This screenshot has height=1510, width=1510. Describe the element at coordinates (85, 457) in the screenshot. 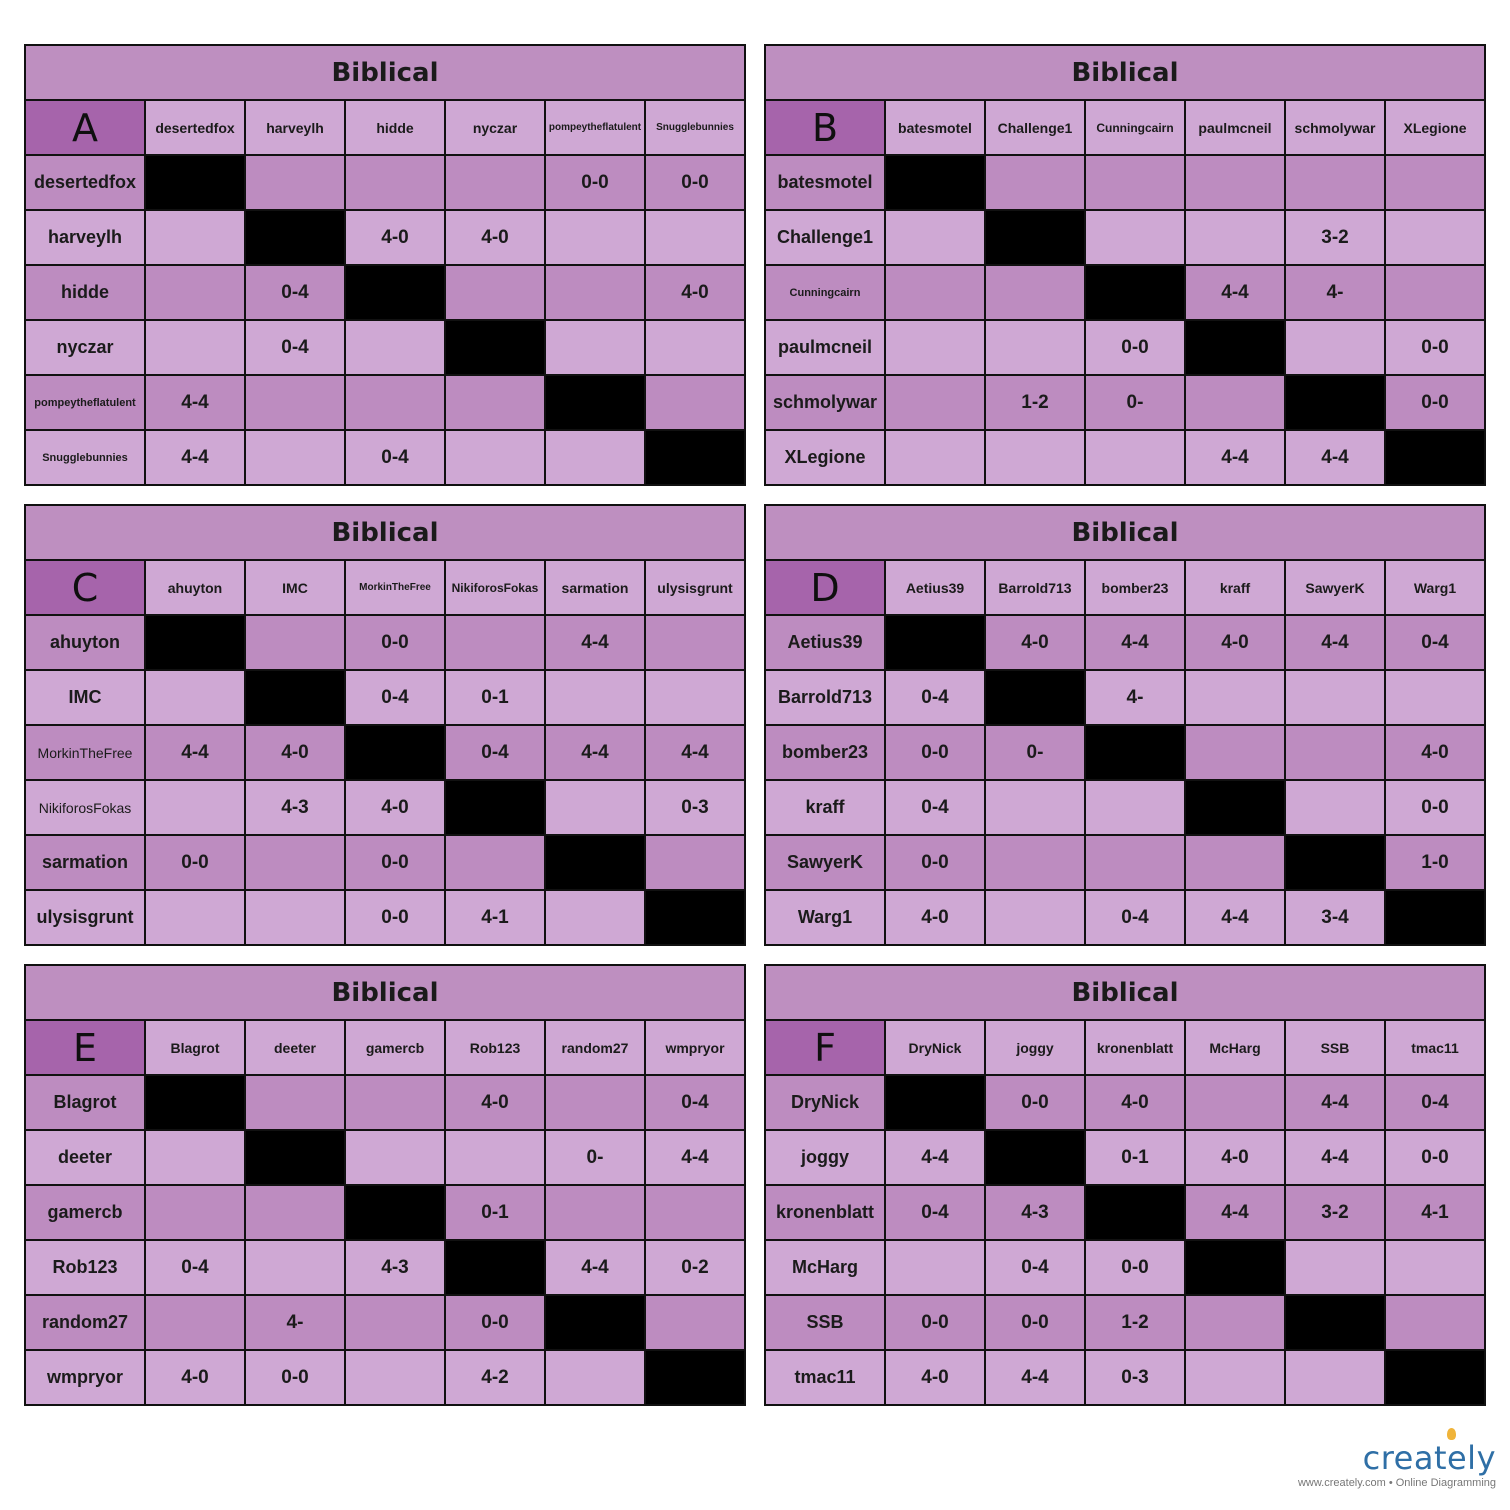

I see `row-header: Snugglebunnies` at that location.